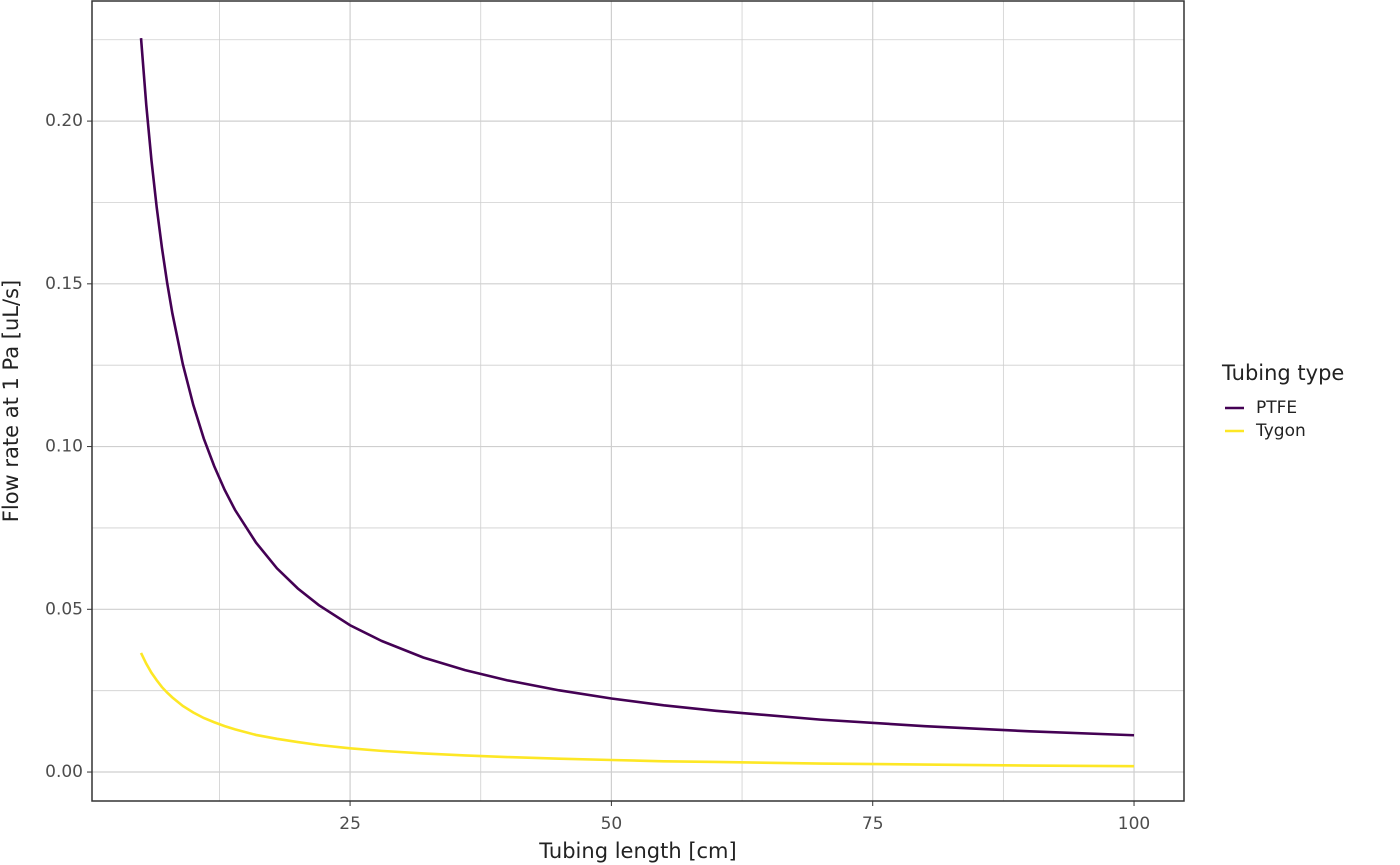 This screenshot has width=1400, height=865. Describe the element at coordinates (350, 824) in the screenshot. I see `x-tick-label: 25` at that location.